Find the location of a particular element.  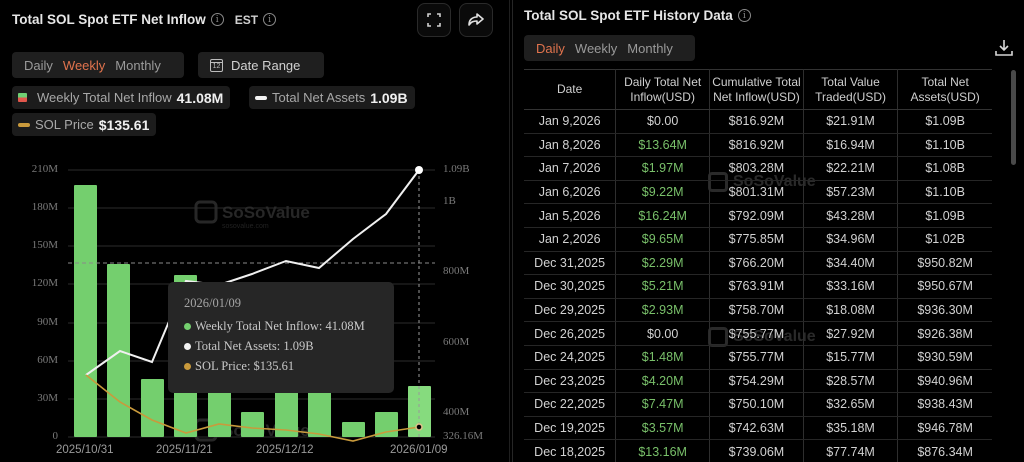

cell-cumulative: $739.06M is located at coordinates (756, 450).